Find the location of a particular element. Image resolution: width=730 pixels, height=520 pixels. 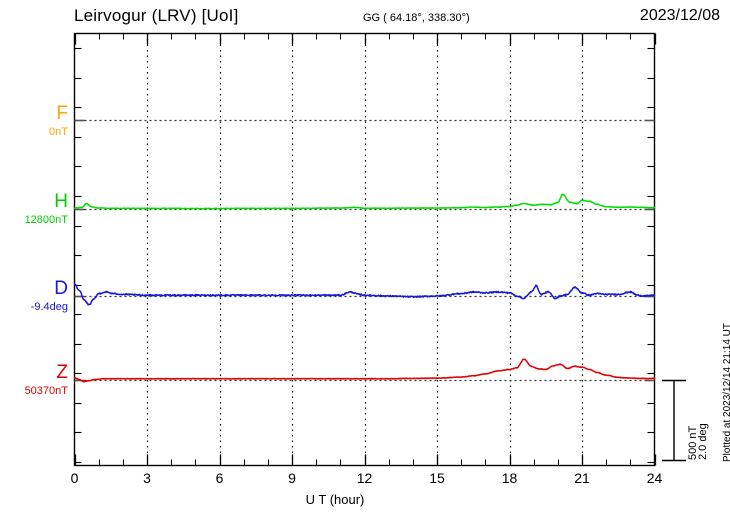

trace-z is located at coordinates (364, 370).